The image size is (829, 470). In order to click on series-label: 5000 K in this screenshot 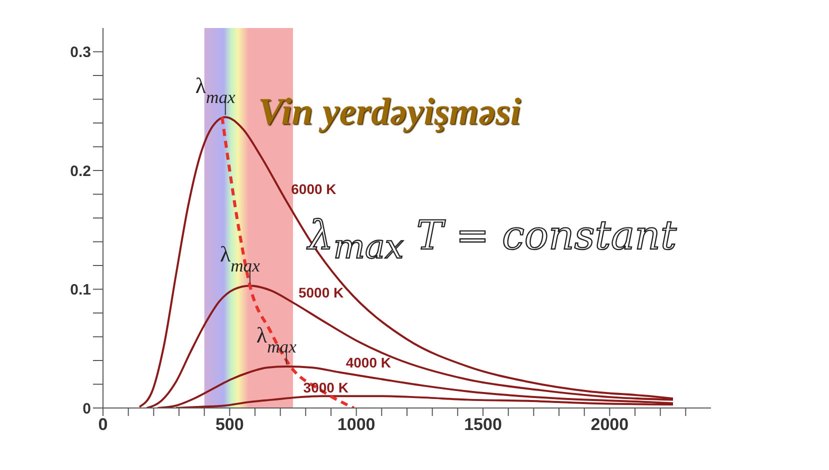, I will do `click(321, 292)`.